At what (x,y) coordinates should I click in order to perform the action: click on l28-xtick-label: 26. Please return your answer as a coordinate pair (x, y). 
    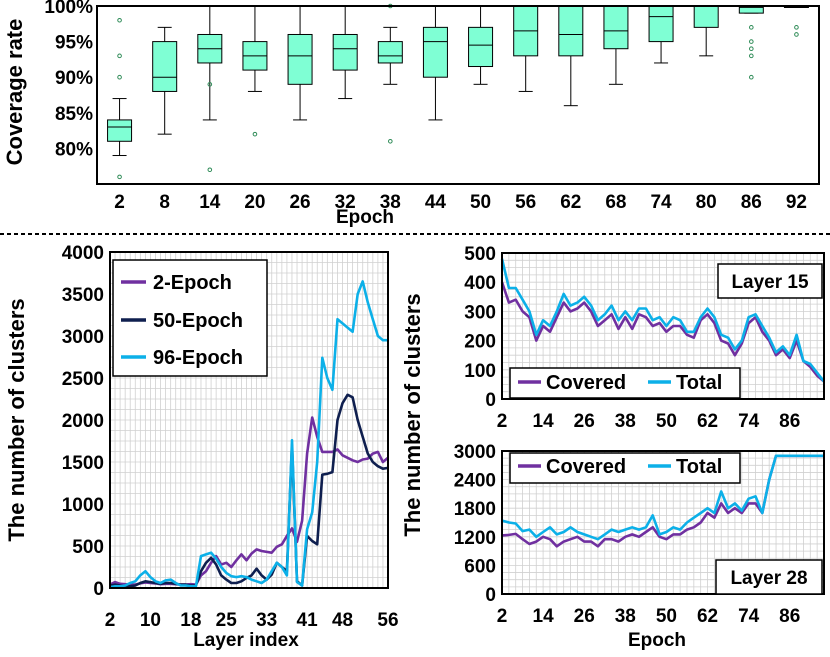
    Looking at the image, I should click on (584, 616).